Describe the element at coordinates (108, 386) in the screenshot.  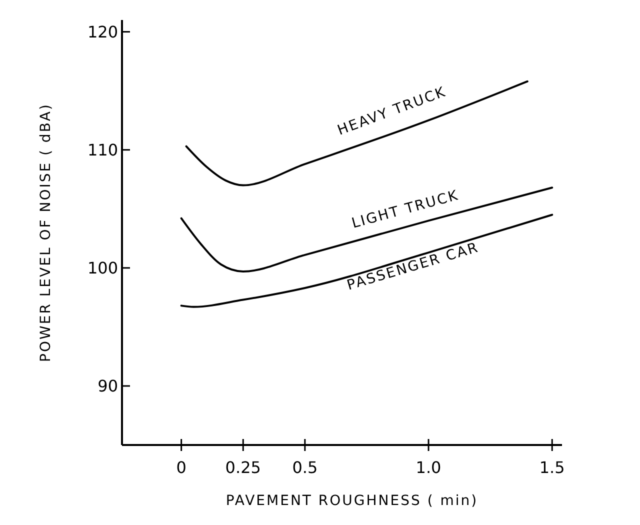
I see `y-tick-label: 90` at that location.